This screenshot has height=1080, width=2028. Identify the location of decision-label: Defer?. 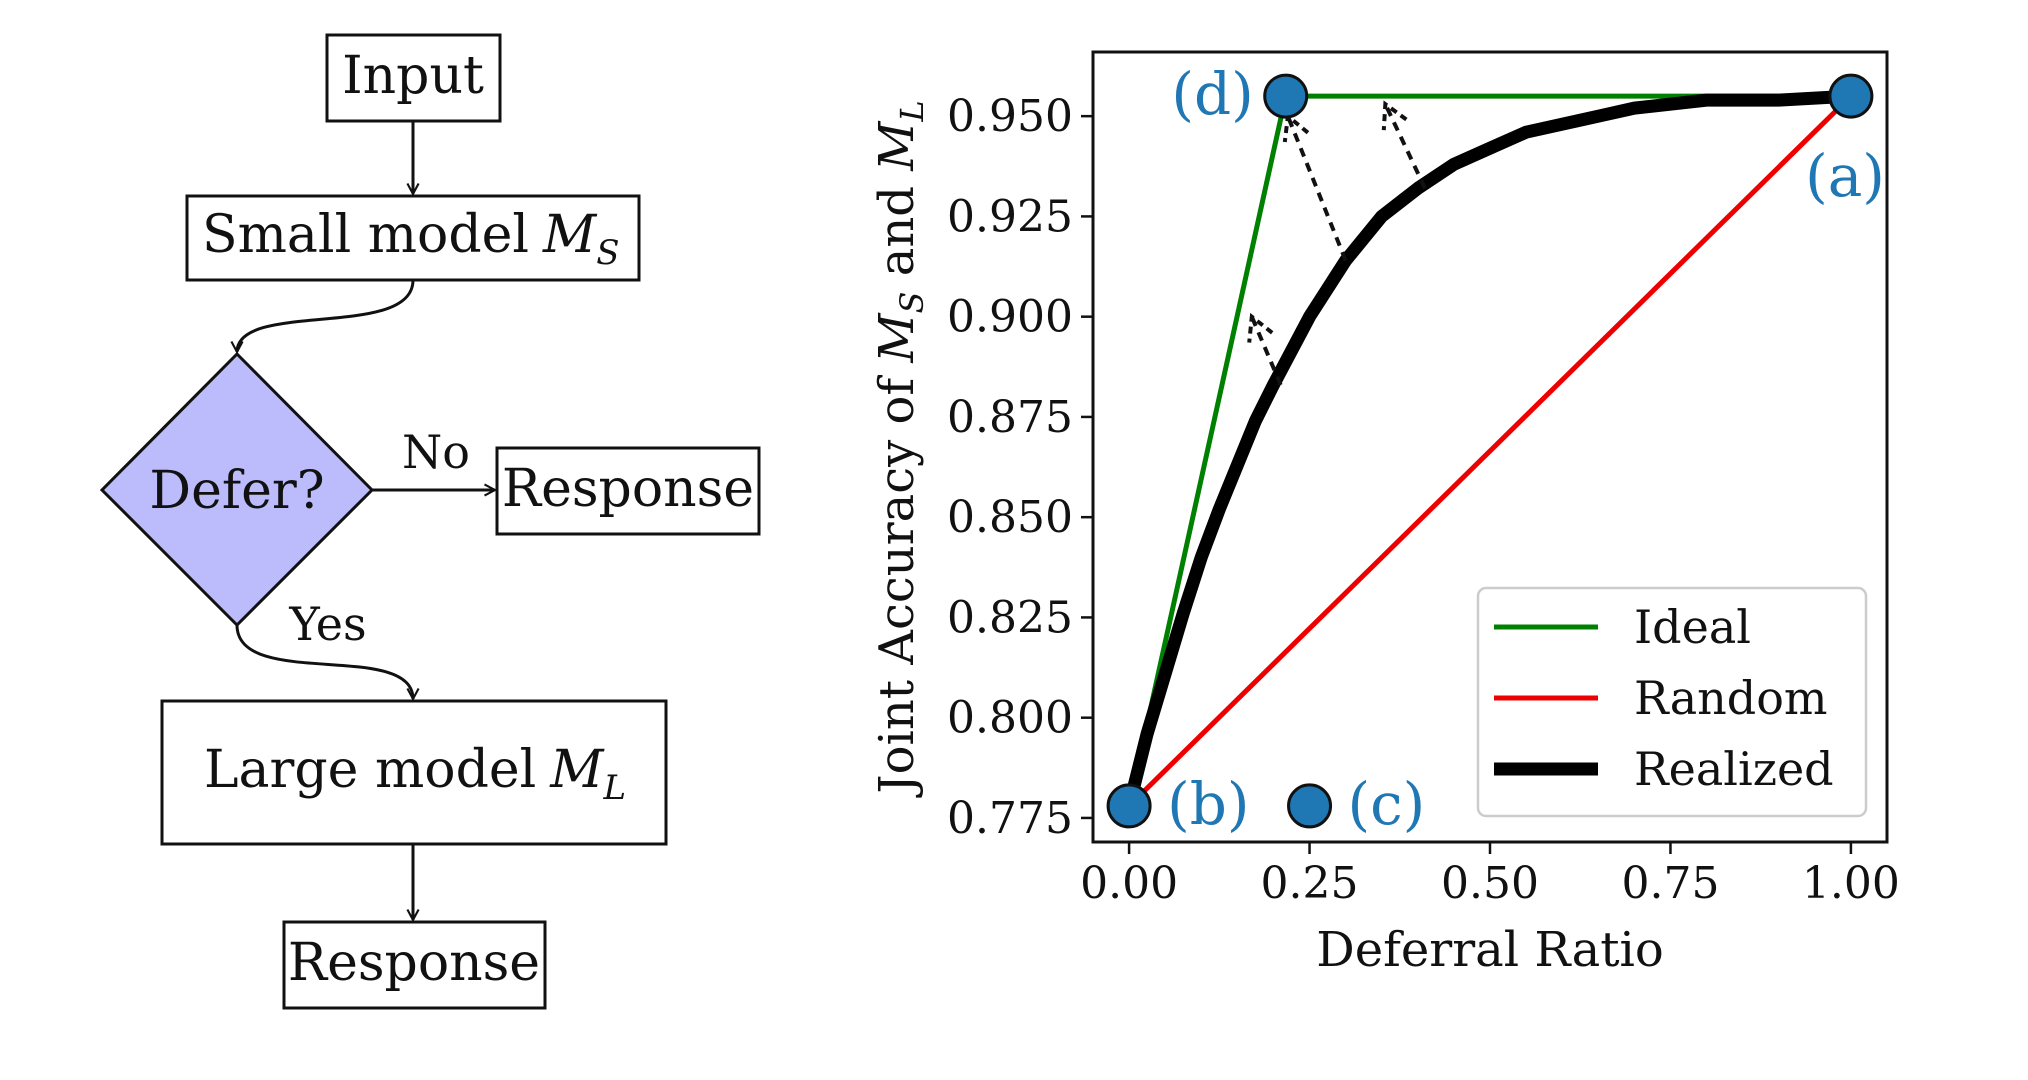
(236, 491).